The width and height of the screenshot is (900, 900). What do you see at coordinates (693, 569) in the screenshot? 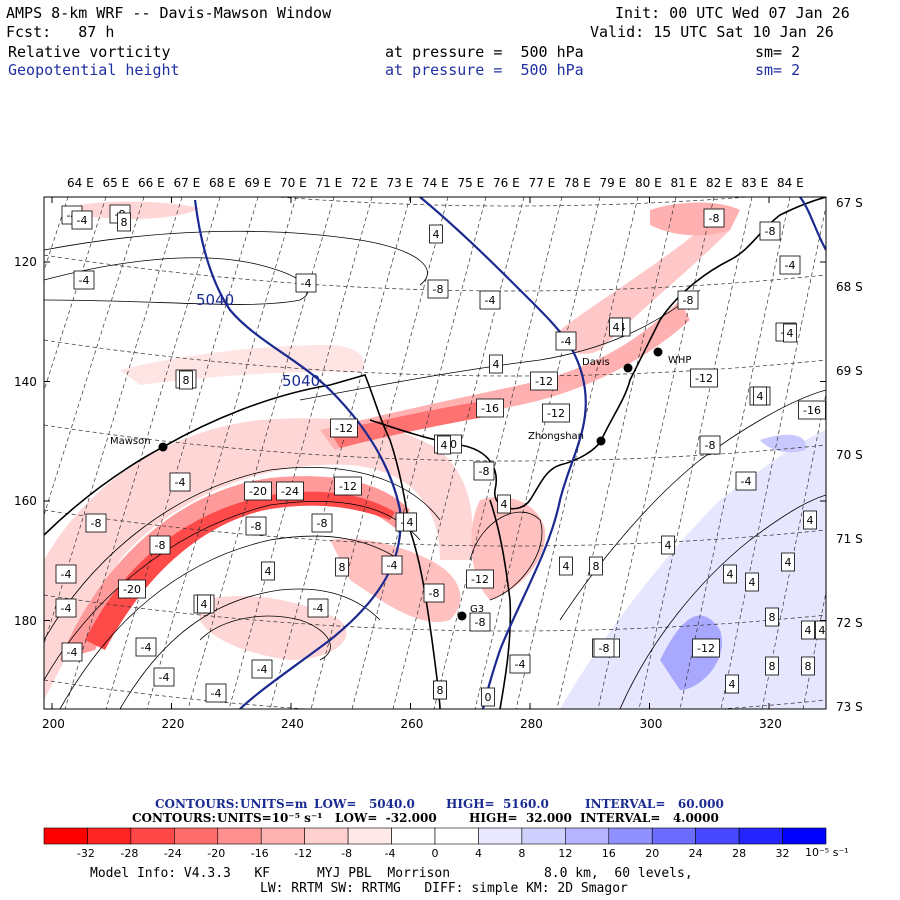
I see `positive-vorticity-shading` at bounding box center [693, 569].